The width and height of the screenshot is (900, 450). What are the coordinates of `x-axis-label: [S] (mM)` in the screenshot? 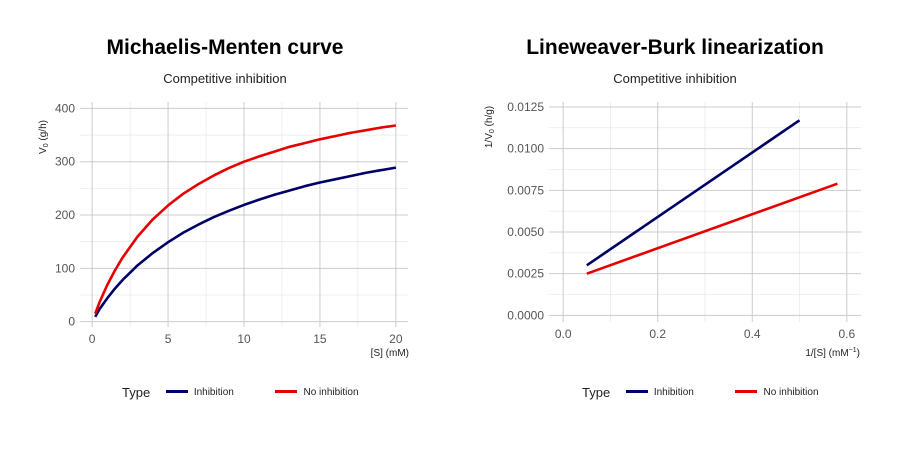 It's located at (390, 353).